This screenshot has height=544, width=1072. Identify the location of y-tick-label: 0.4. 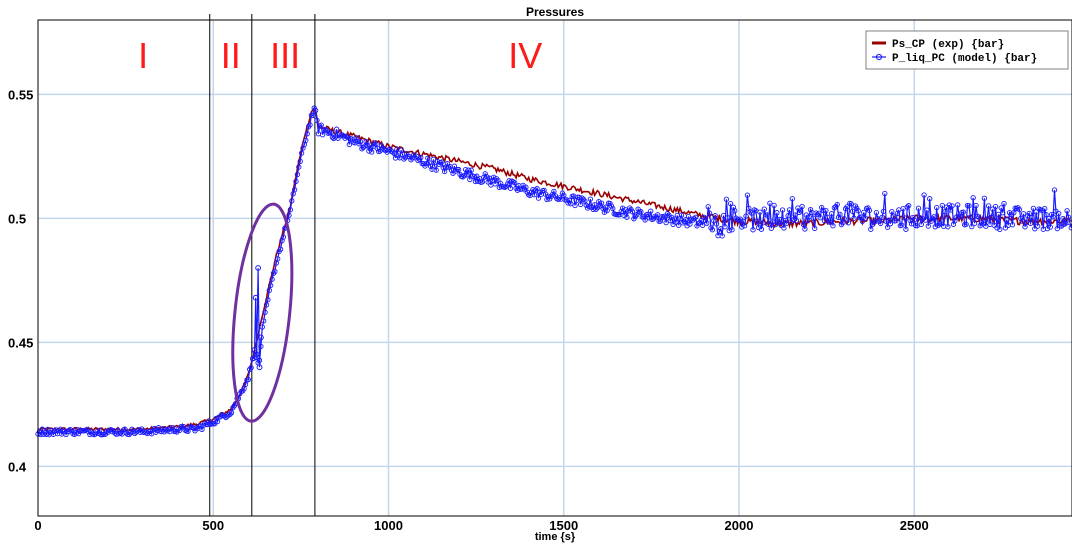
(17, 466).